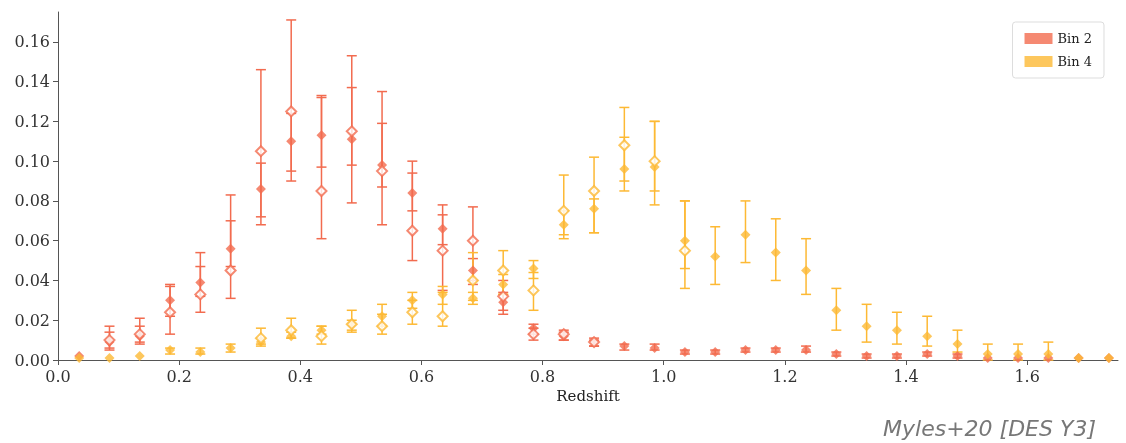 This screenshot has height=443, width=1126. Describe the element at coordinates (32, 280) in the screenshot. I see `y-tick-label: 0.04` at that location.